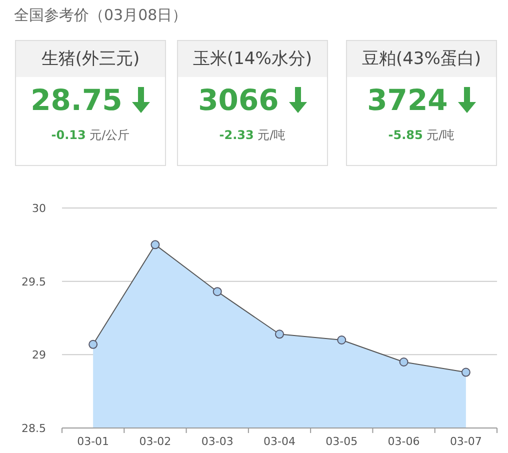 The width and height of the screenshot is (508, 453). I want to click on x-tick-label: 03-05, so click(342, 441).